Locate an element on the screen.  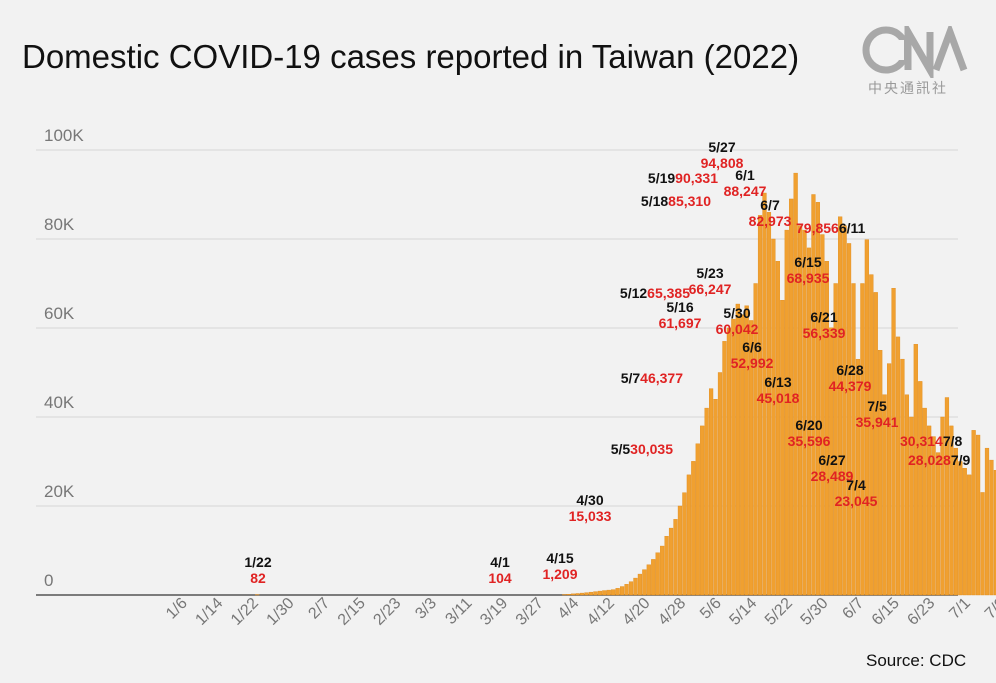
annotation-value: 66,247 is located at coordinates (710, 289).